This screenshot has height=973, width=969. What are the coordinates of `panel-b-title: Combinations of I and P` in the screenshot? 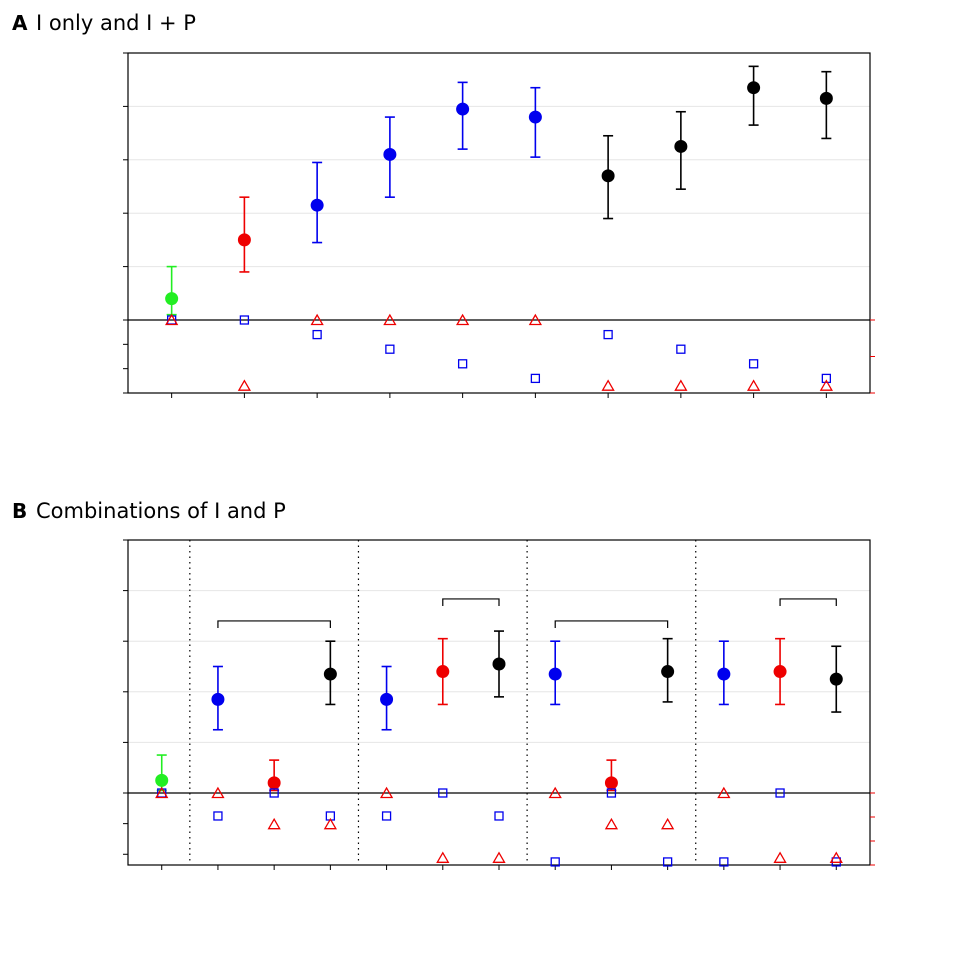 It's located at (161, 511).